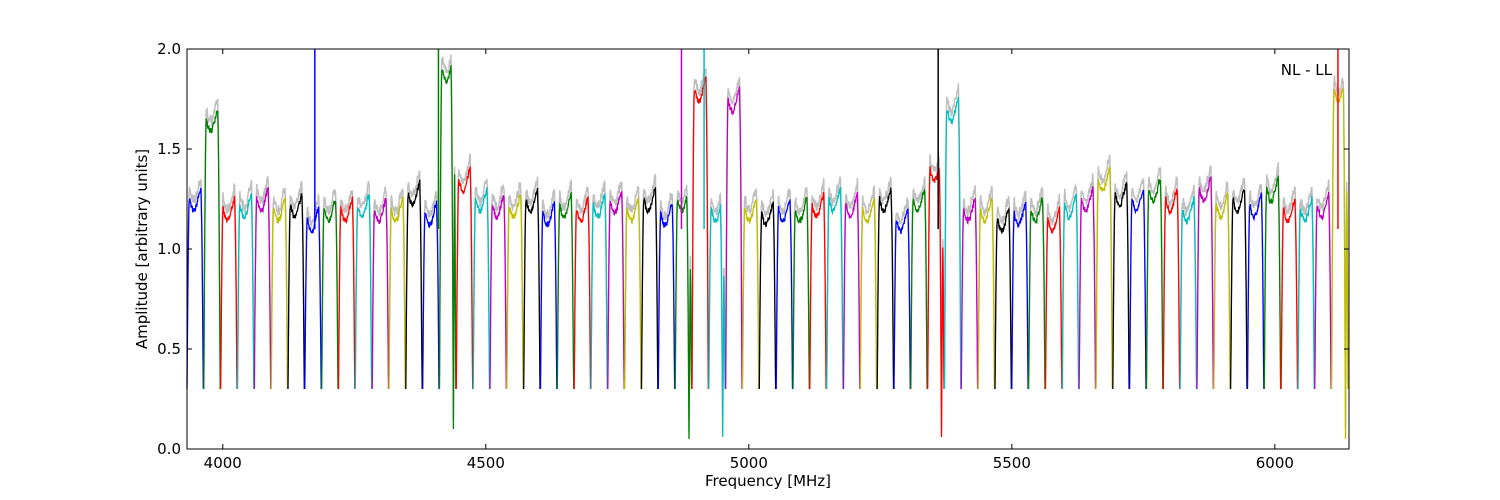 The height and width of the screenshot is (500, 1500). What do you see at coordinates (486, 463) in the screenshot?
I see `x-tick-label: 4500` at bounding box center [486, 463].